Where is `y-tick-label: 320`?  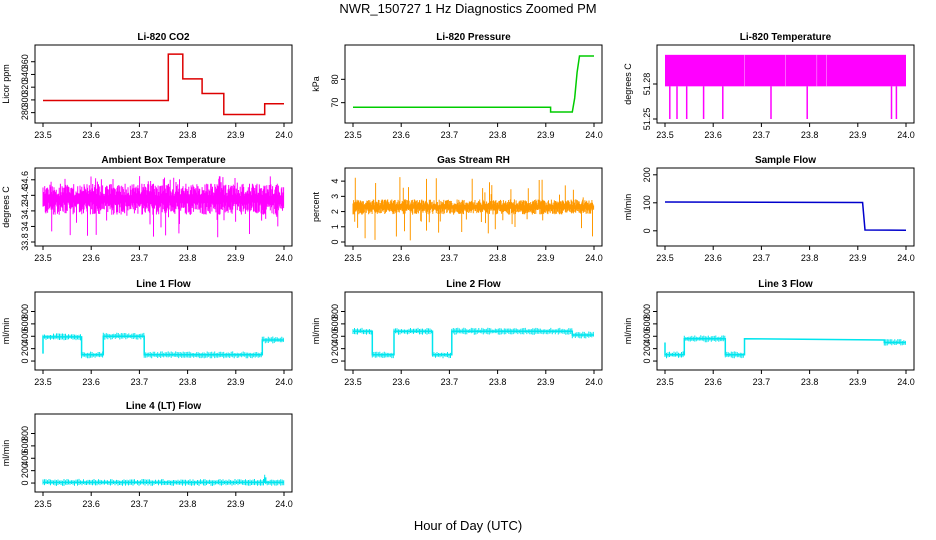
y-tick-label: 320 is located at coordinates (25, 87).